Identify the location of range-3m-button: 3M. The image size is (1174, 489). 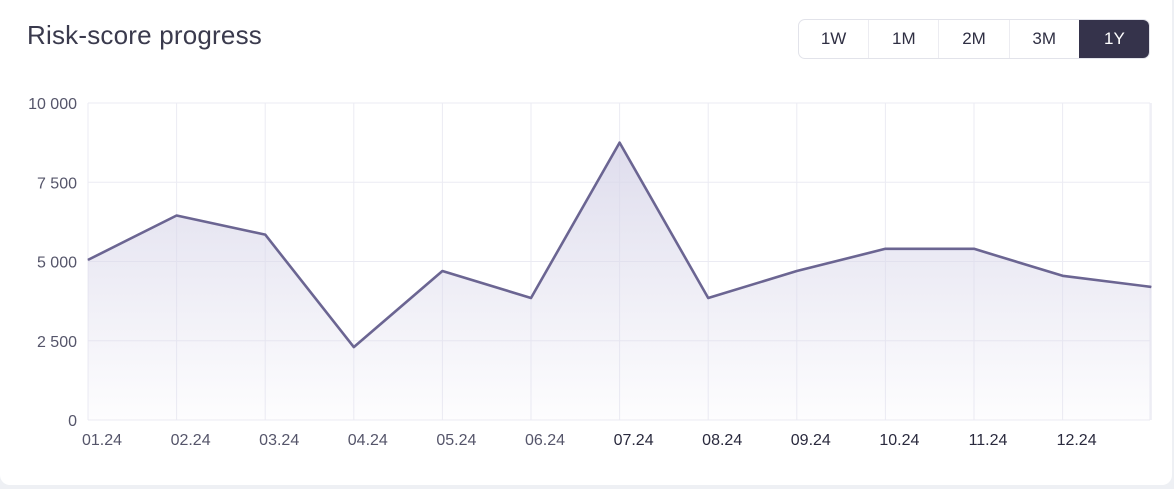
(1043, 39).